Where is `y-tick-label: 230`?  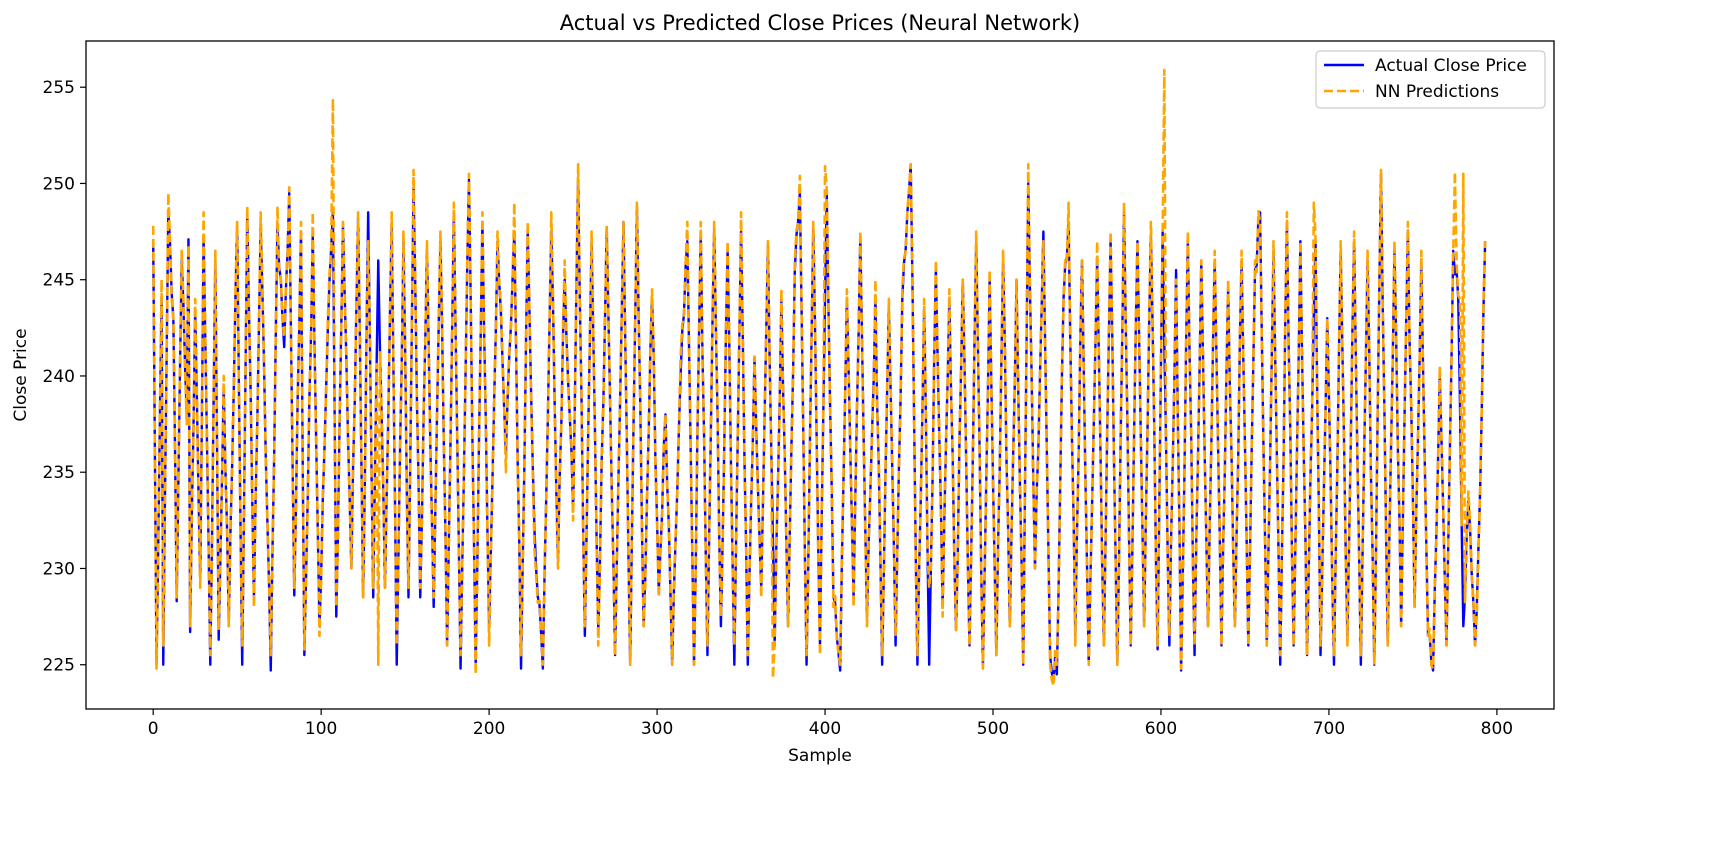 y-tick-label: 230 is located at coordinates (59, 569).